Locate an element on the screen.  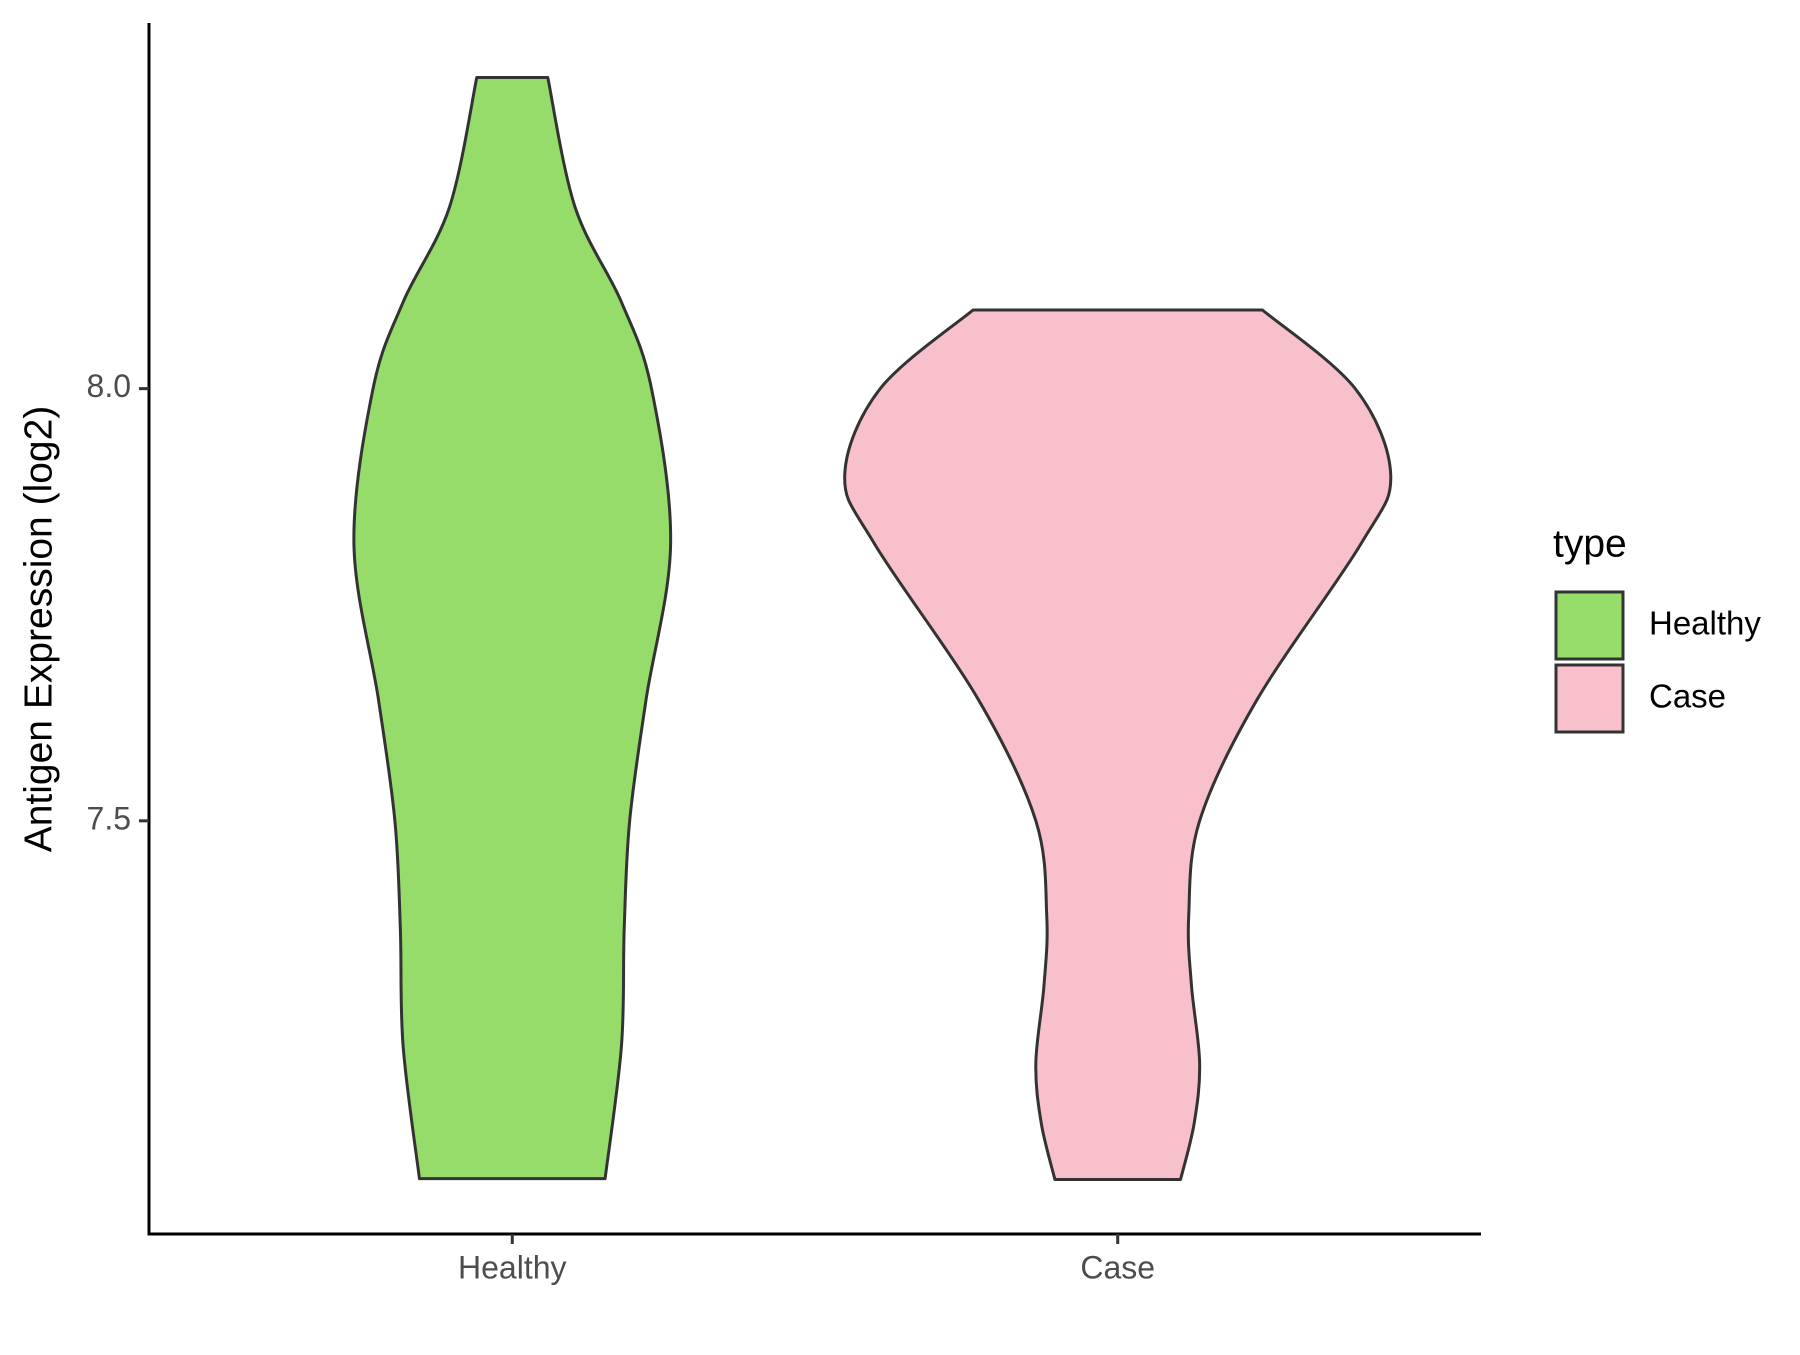
y-tick-label: 7.5 is located at coordinates (109, 818).